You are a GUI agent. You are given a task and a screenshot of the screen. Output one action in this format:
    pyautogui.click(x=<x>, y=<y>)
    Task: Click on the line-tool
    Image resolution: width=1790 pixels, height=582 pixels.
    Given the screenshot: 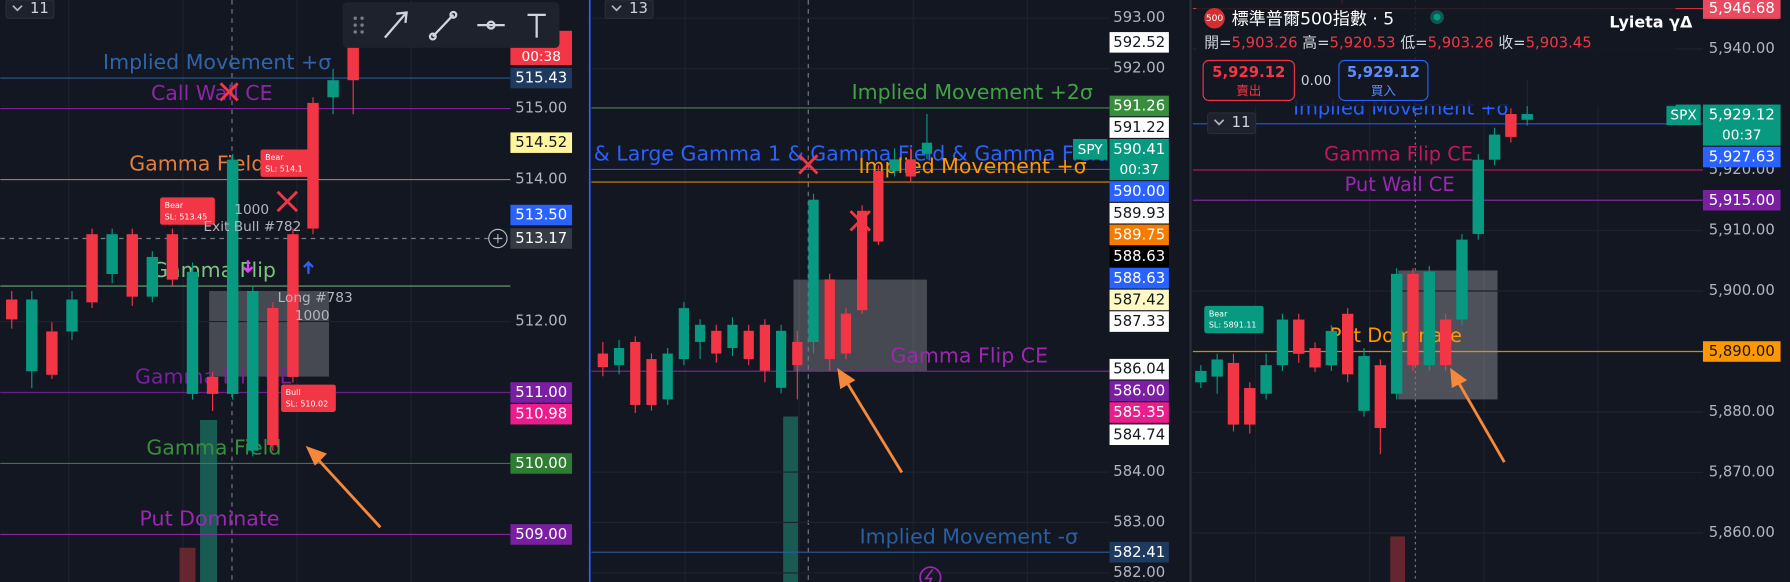 What is the action you would take?
    pyautogui.click(x=443, y=25)
    